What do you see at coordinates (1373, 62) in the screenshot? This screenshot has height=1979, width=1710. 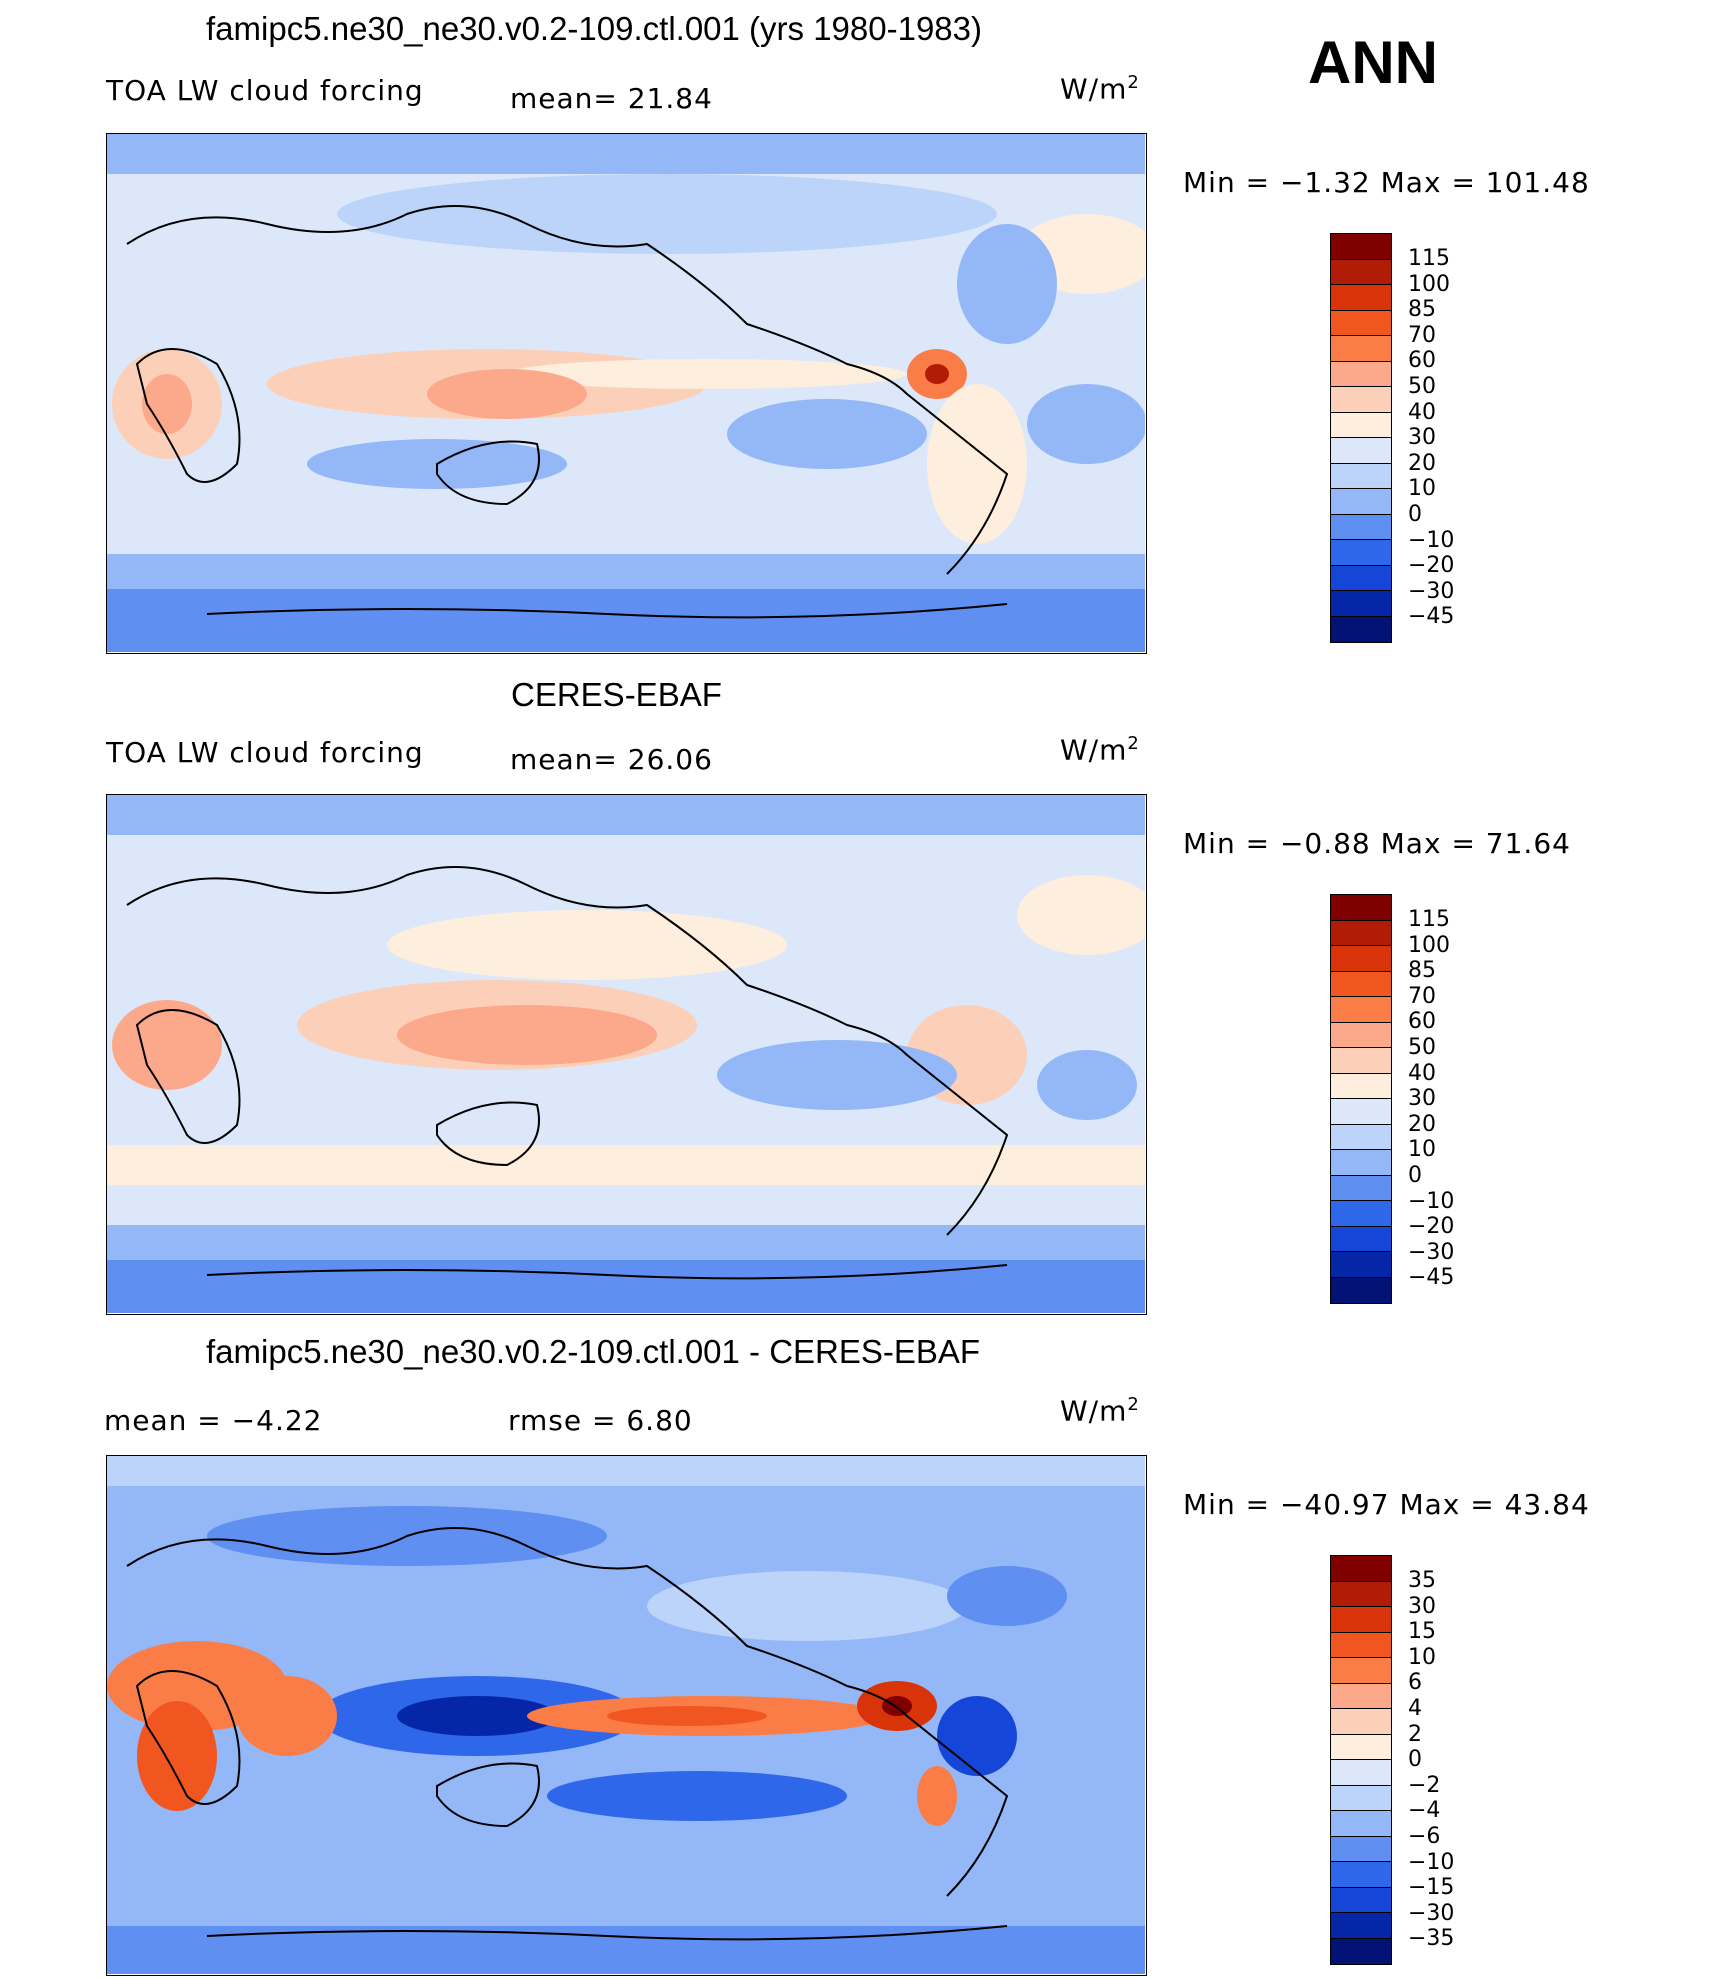 I see `season-label: ANN` at bounding box center [1373, 62].